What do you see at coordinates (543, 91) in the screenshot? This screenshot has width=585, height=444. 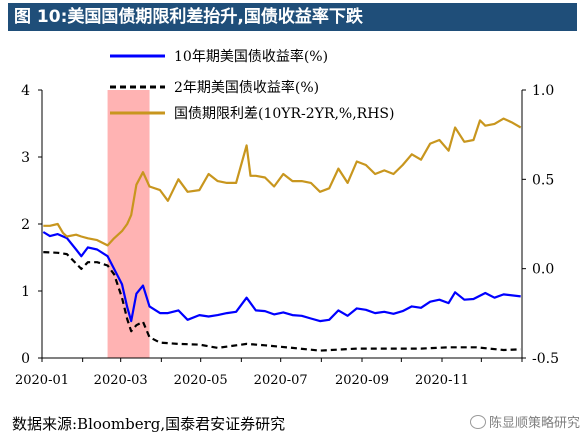 I see `right-tick-label: 1.0` at bounding box center [543, 91].